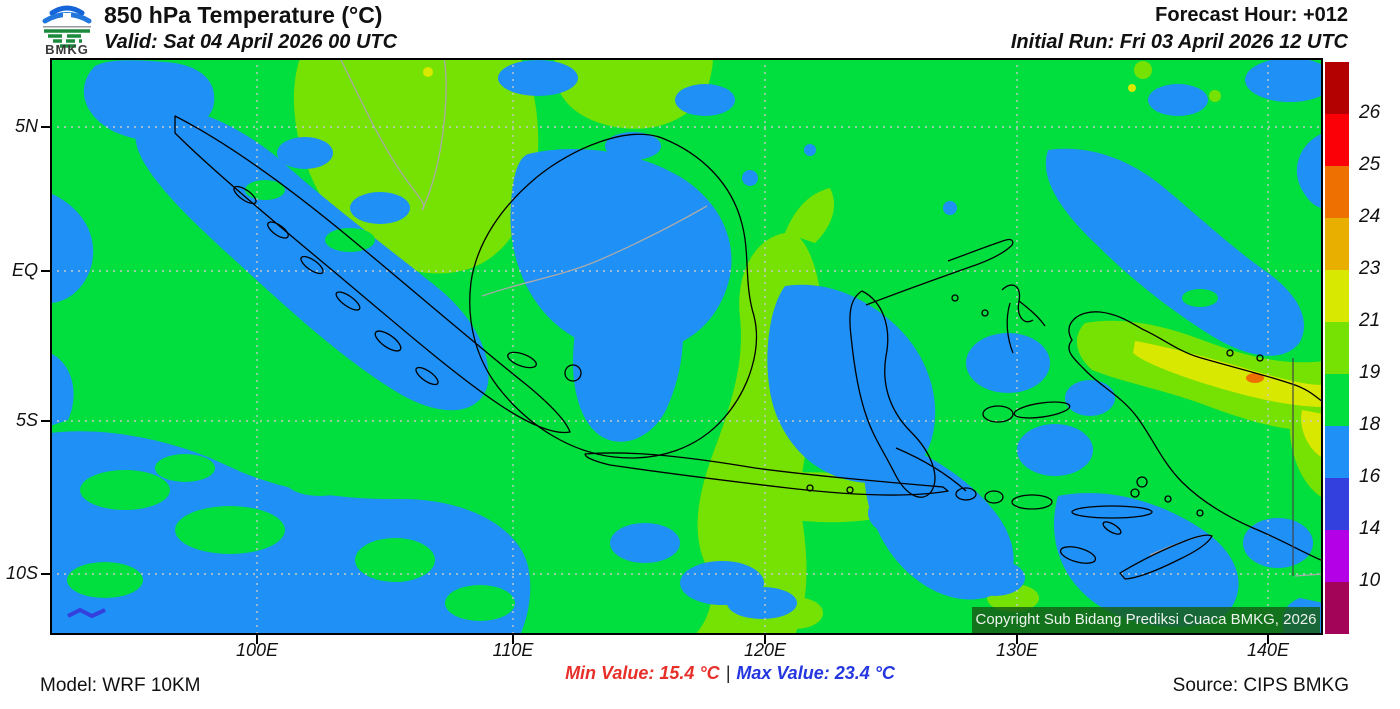 Image resolution: width=1400 pixels, height=709 pixels. I want to click on minmax-values: Min Value: 15.4 °C | Max Value: 23.4 °C, so click(730, 673).